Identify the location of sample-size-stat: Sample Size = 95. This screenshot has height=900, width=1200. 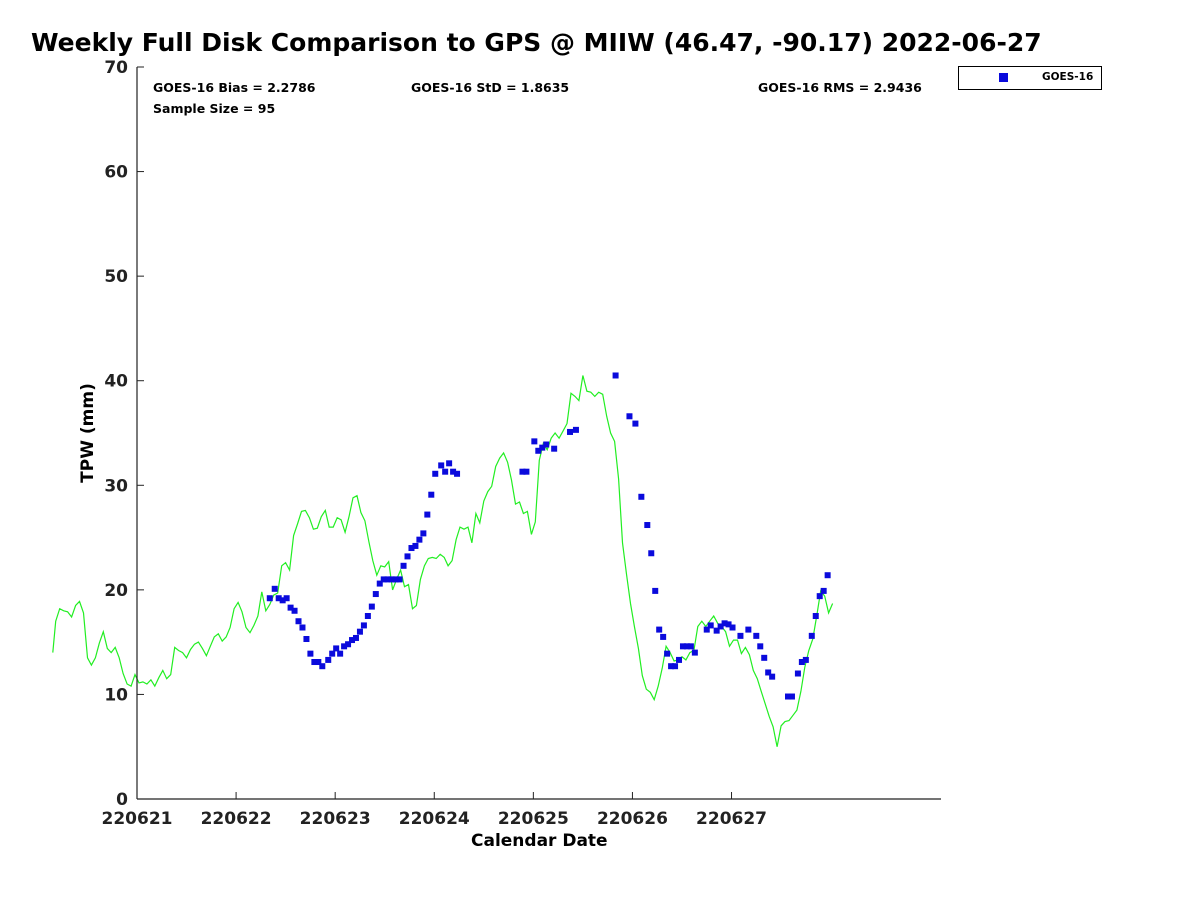
(214, 108).